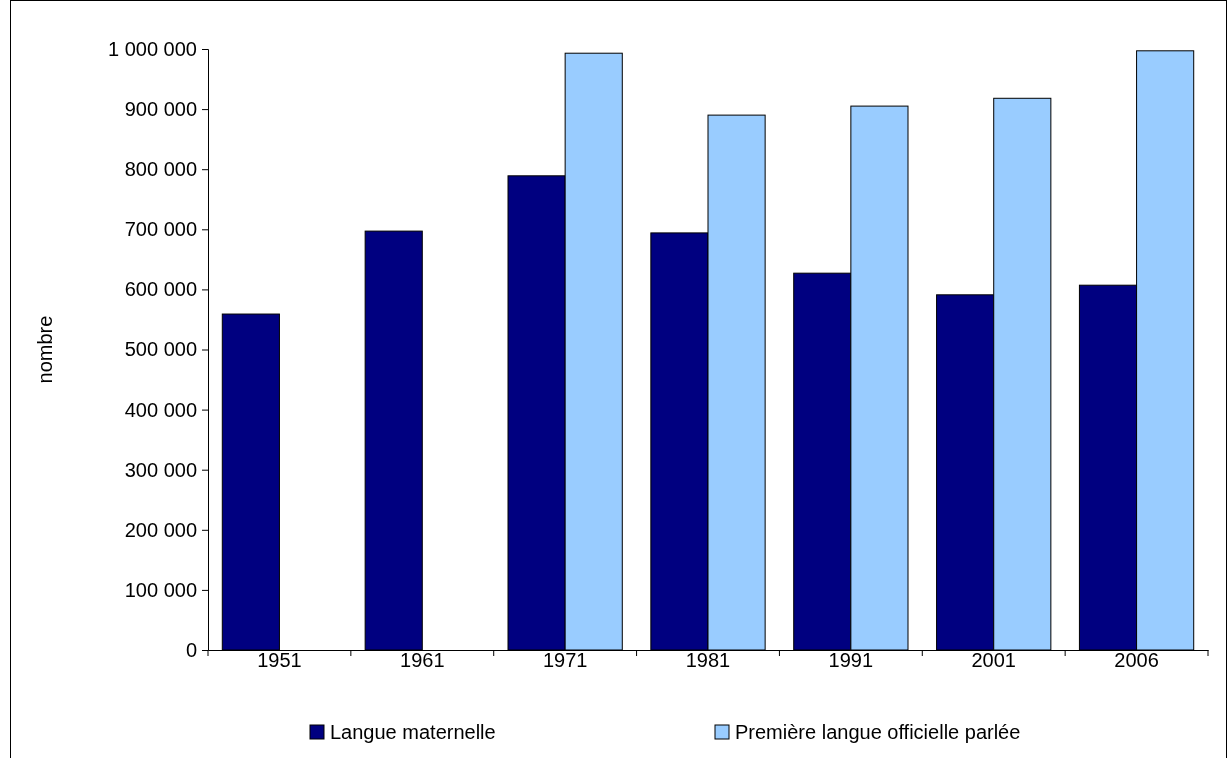 This screenshot has width=1228, height=758. What do you see at coordinates (160, 529) in the screenshot?
I see `y-tick-label: 200 000` at bounding box center [160, 529].